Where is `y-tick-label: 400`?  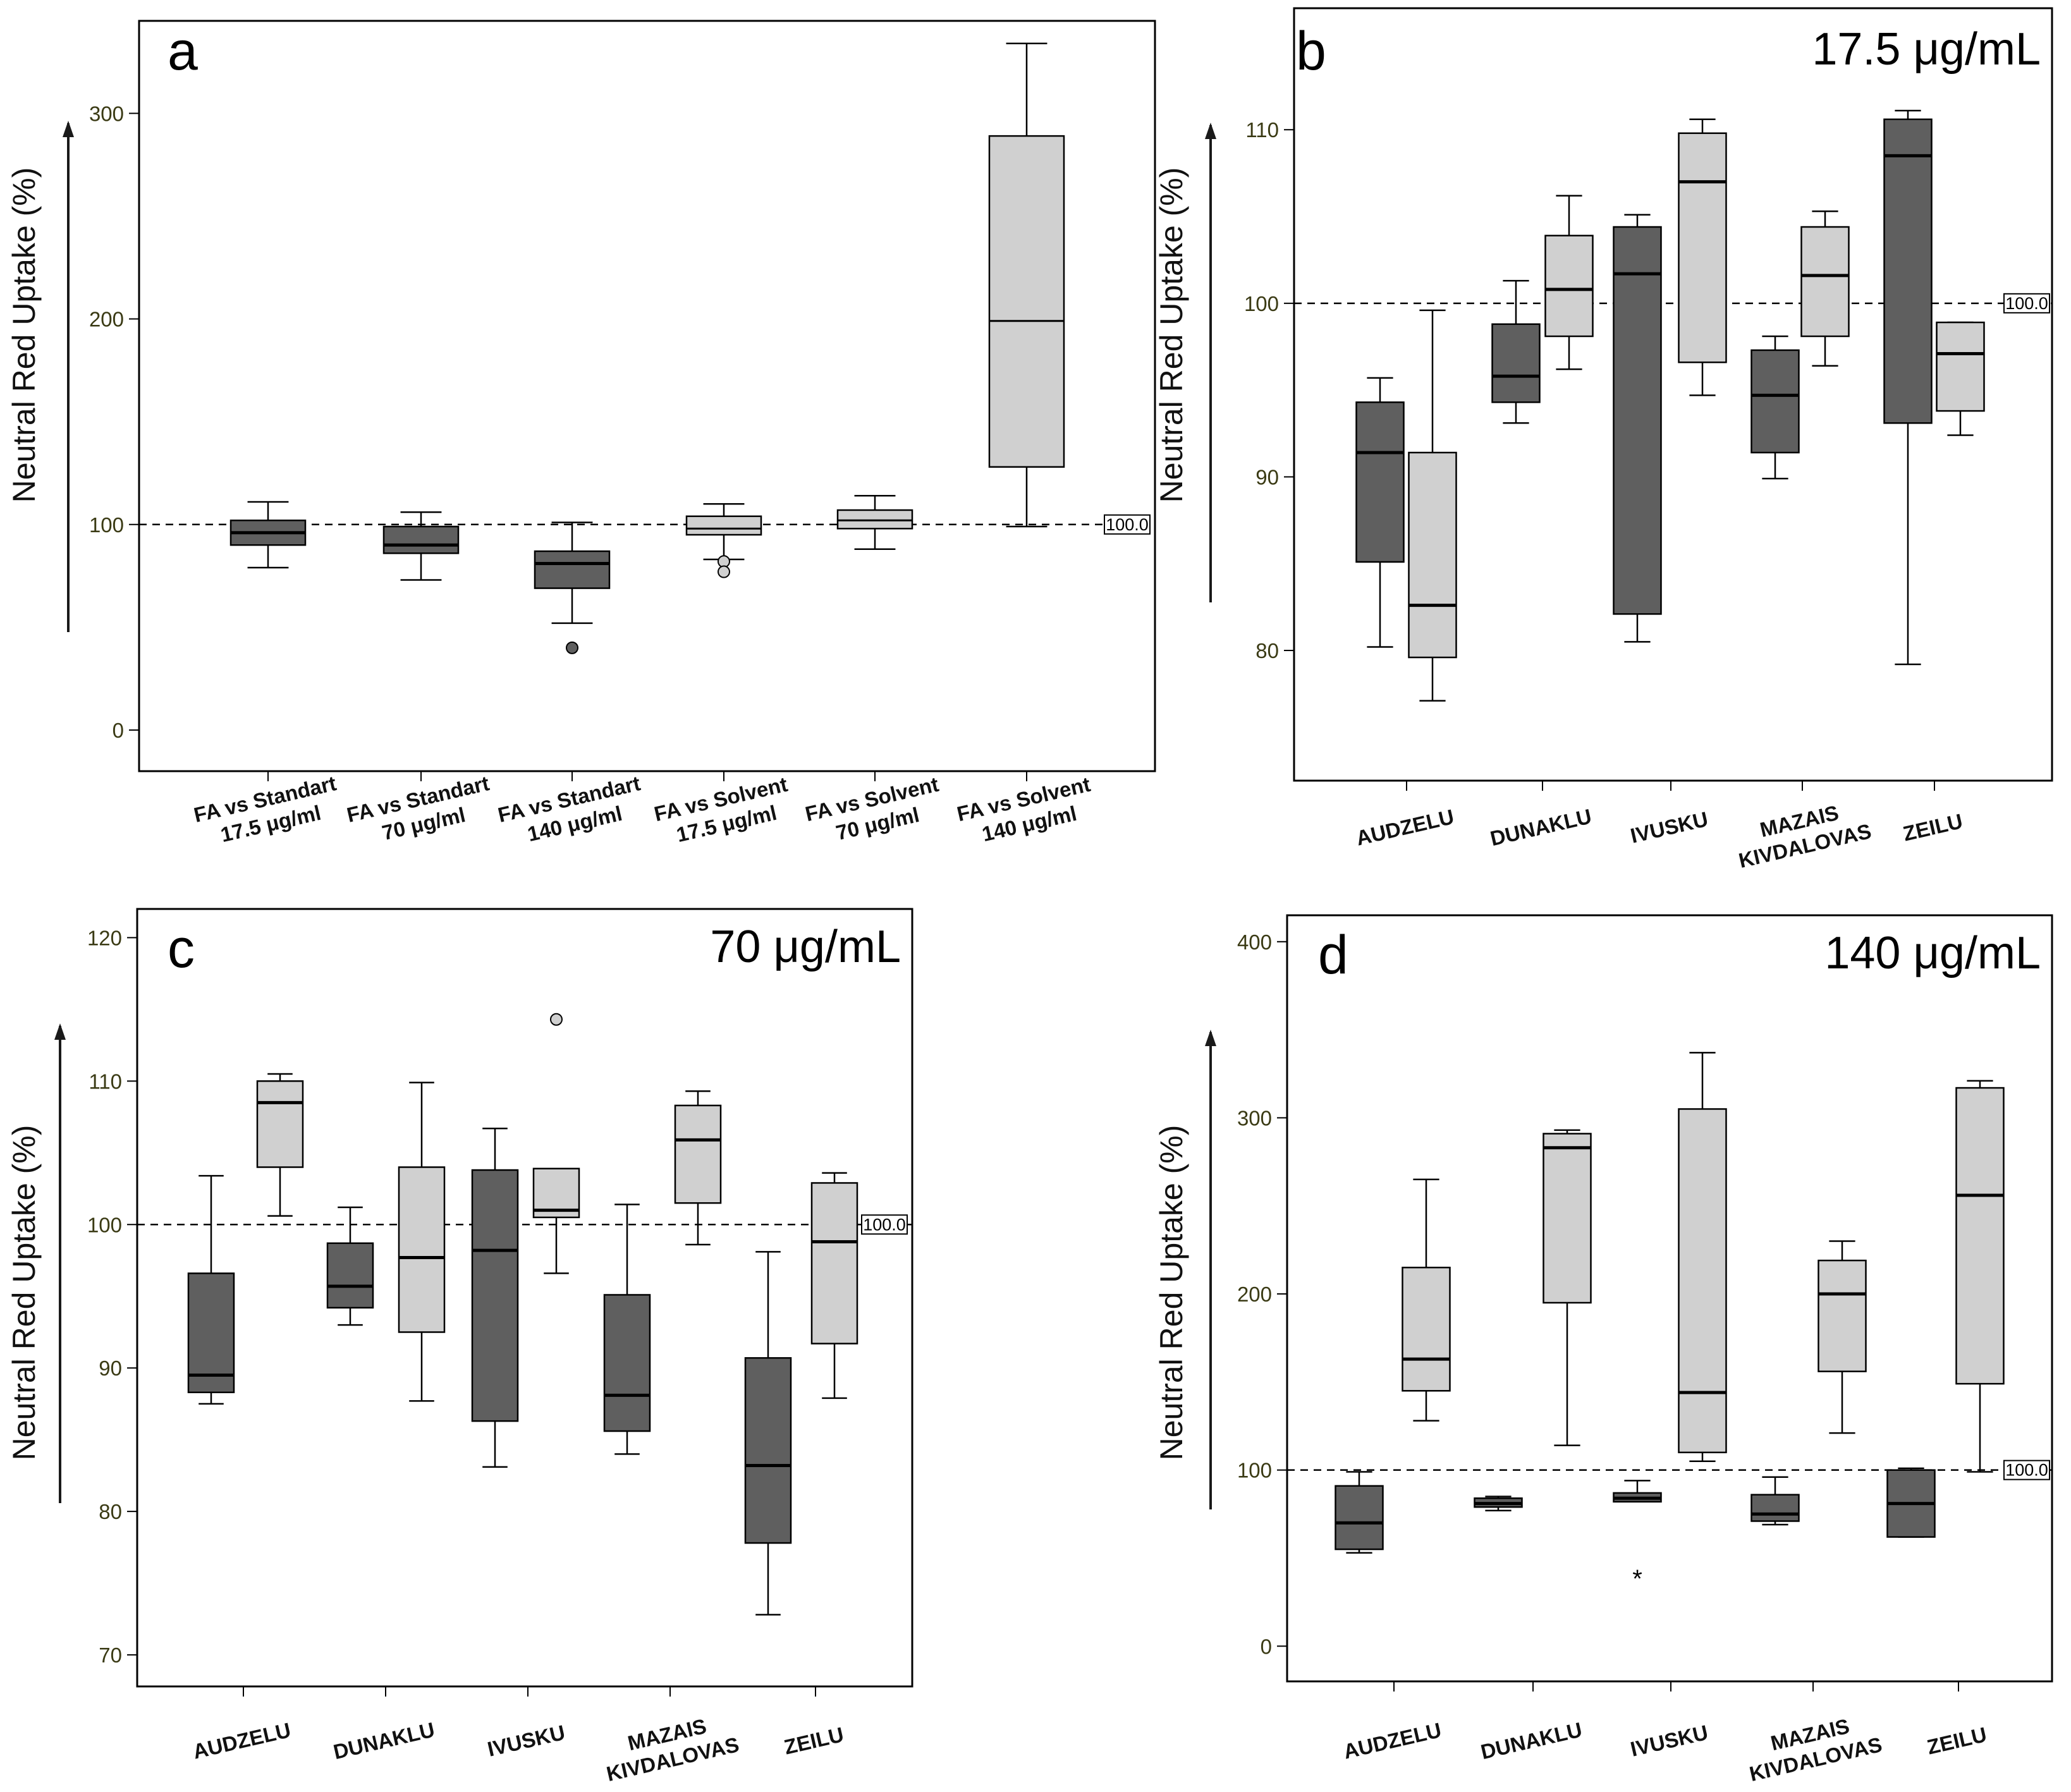 y-tick-label: 400 is located at coordinates (1254, 942).